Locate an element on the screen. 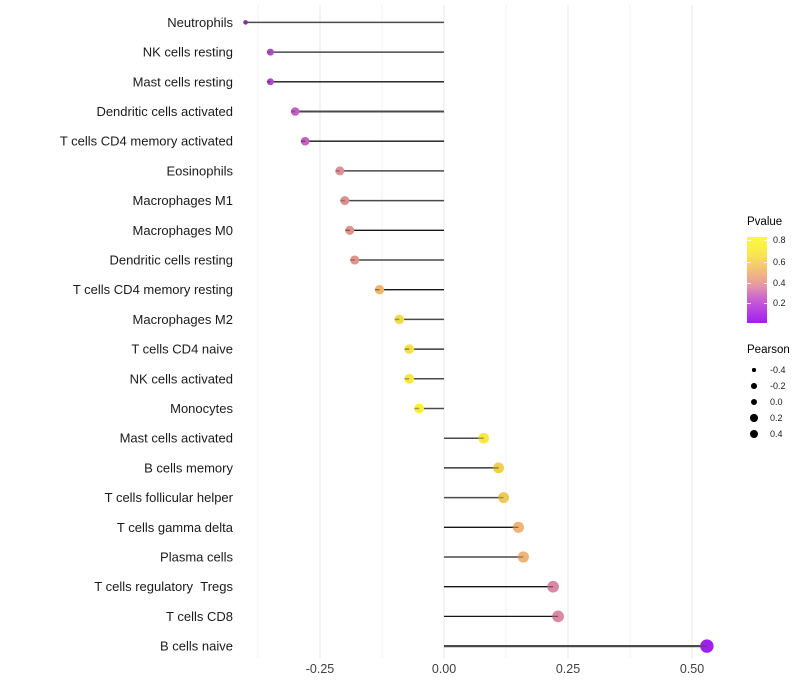  pearson-size-label: 0.2 is located at coordinates (776, 418).